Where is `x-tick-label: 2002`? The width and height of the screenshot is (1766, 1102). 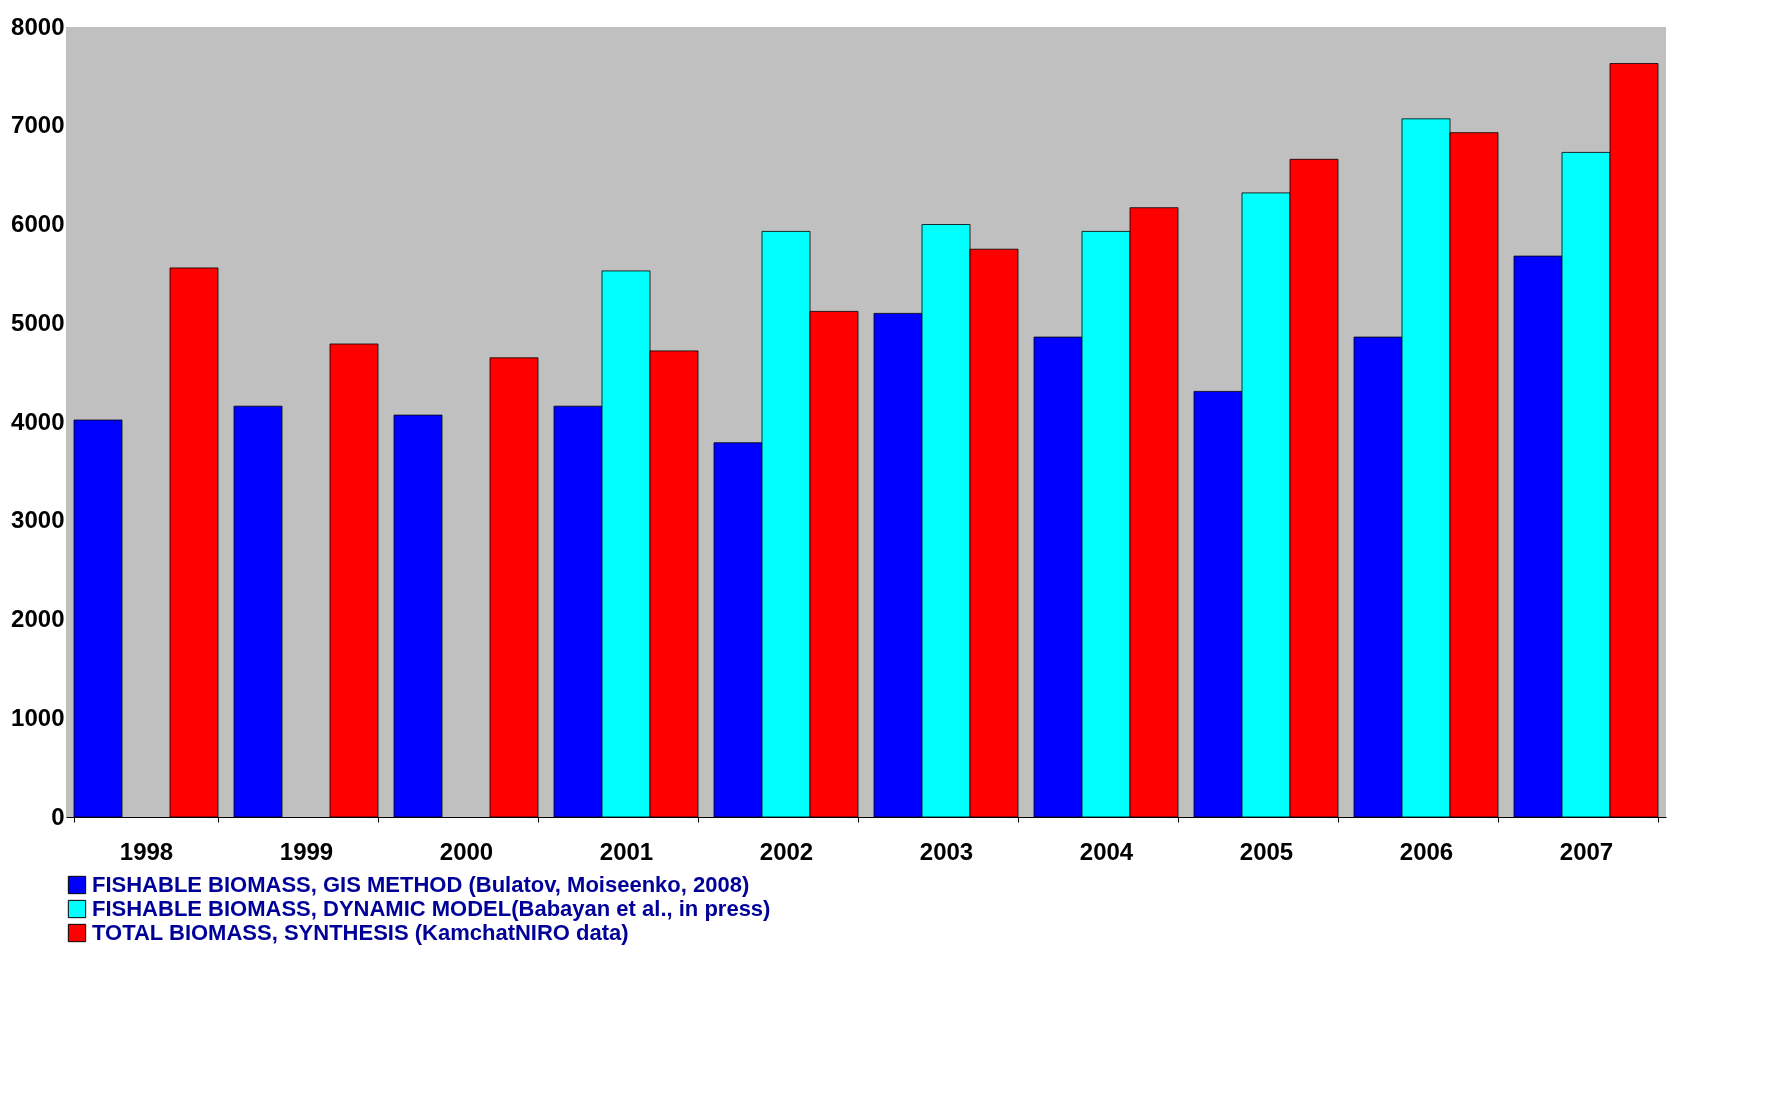
x-tick-label: 2002 is located at coordinates (786, 851).